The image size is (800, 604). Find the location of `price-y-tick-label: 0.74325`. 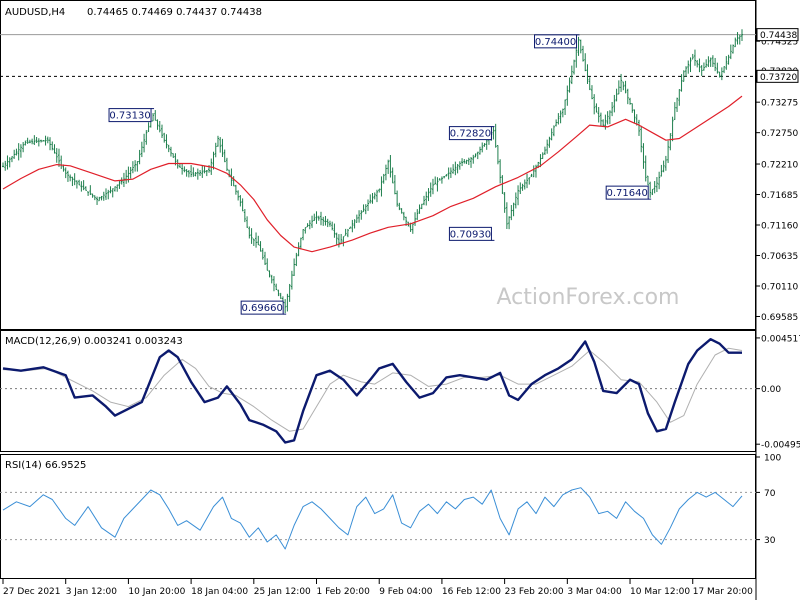

price-y-tick-label: 0.74325 is located at coordinates (779, 43).